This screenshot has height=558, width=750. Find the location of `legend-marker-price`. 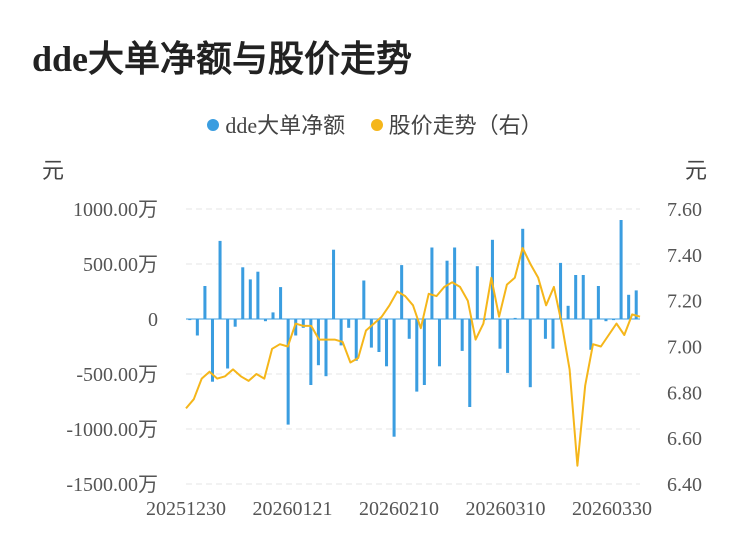

legend-marker-price is located at coordinates (376, 125).